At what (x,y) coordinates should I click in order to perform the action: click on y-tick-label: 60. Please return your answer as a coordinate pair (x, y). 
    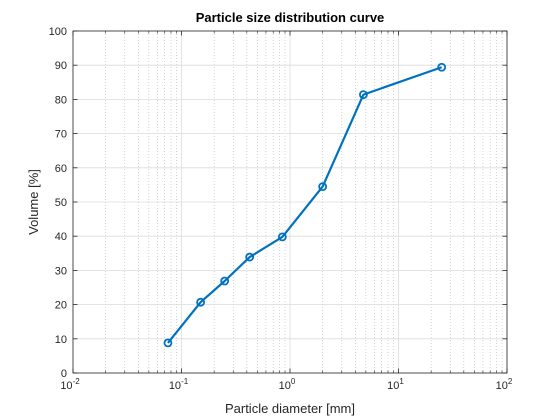
    Looking at the image, I should click on (61, 169).